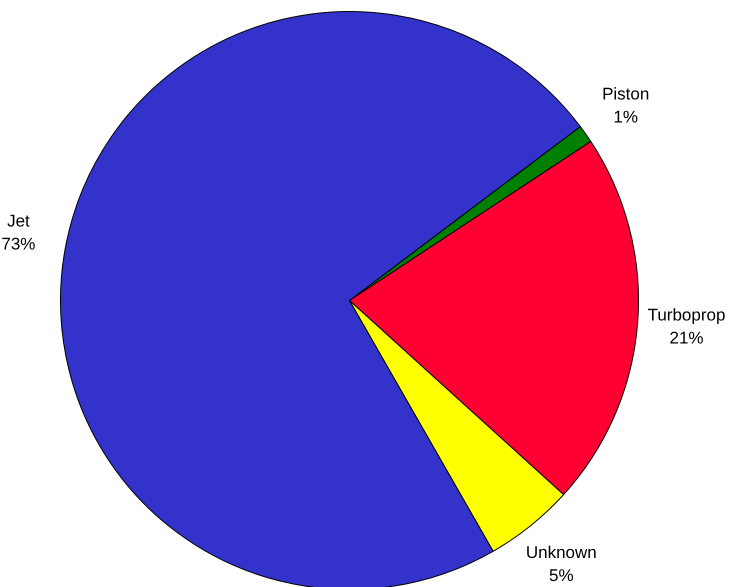  What do you see at coordinates (561, 575) in the screenshot?
I see `data-label: 5%` at bounding box center [561, 575].